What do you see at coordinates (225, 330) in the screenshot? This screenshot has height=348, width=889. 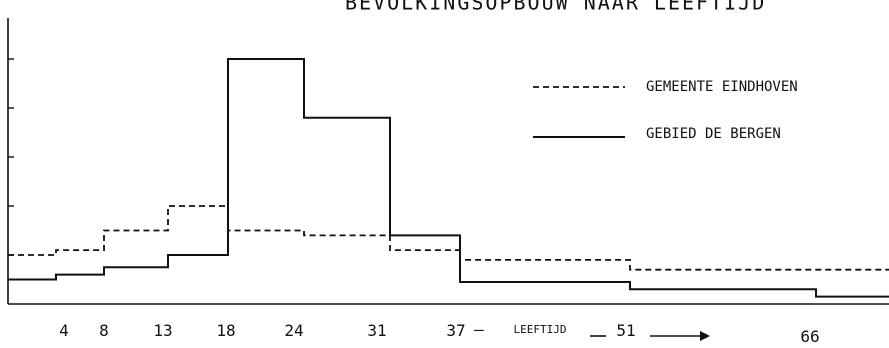 I see `x-tick-label-18: 18` at bounding box center [225, 330].